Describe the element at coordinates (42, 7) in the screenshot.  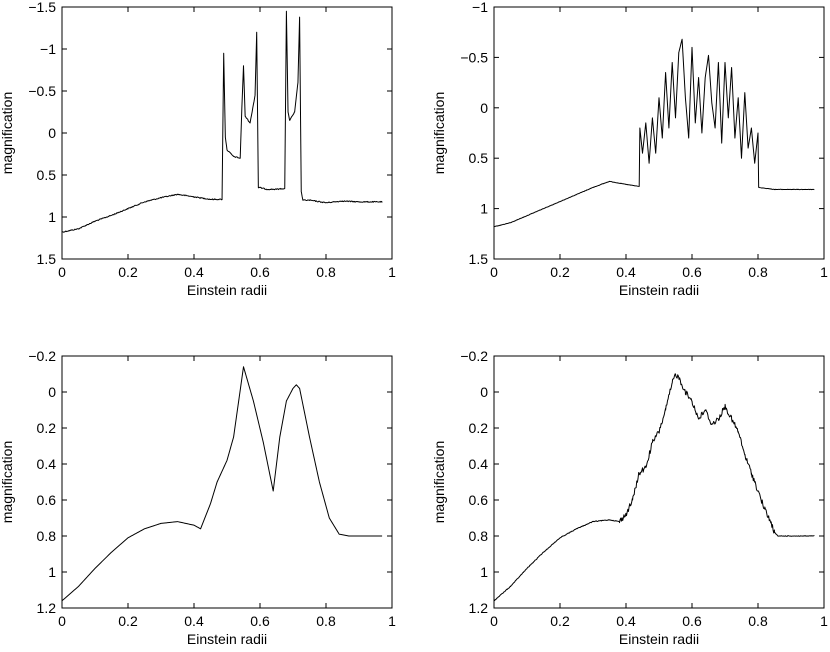
I see `y-tick-label: −1.5` at that location.